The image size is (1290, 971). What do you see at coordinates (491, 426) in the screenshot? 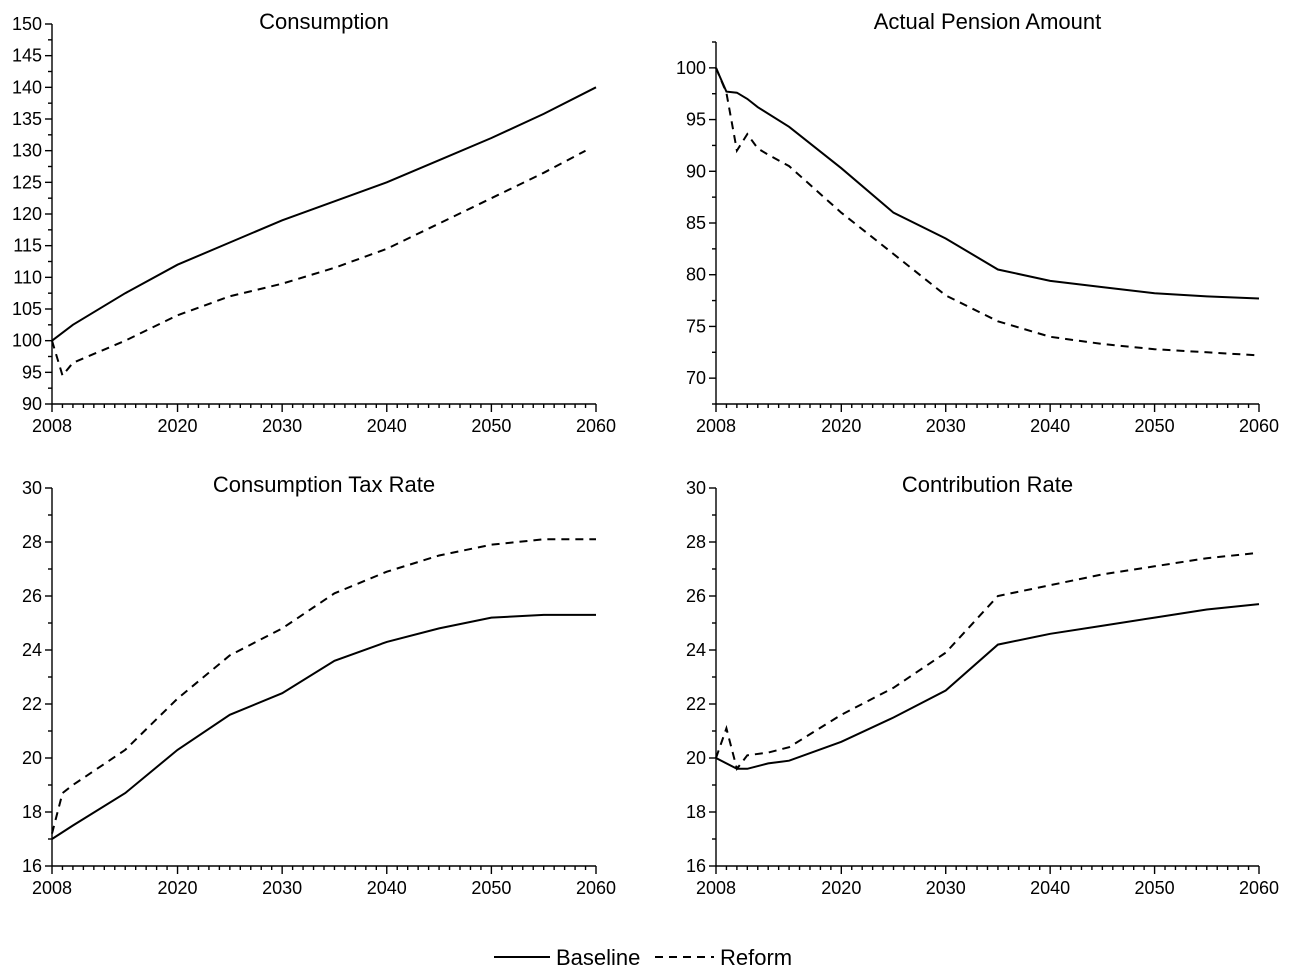
I see `consumption-x-tick-label: 2050` at bounding box center [491, 426].